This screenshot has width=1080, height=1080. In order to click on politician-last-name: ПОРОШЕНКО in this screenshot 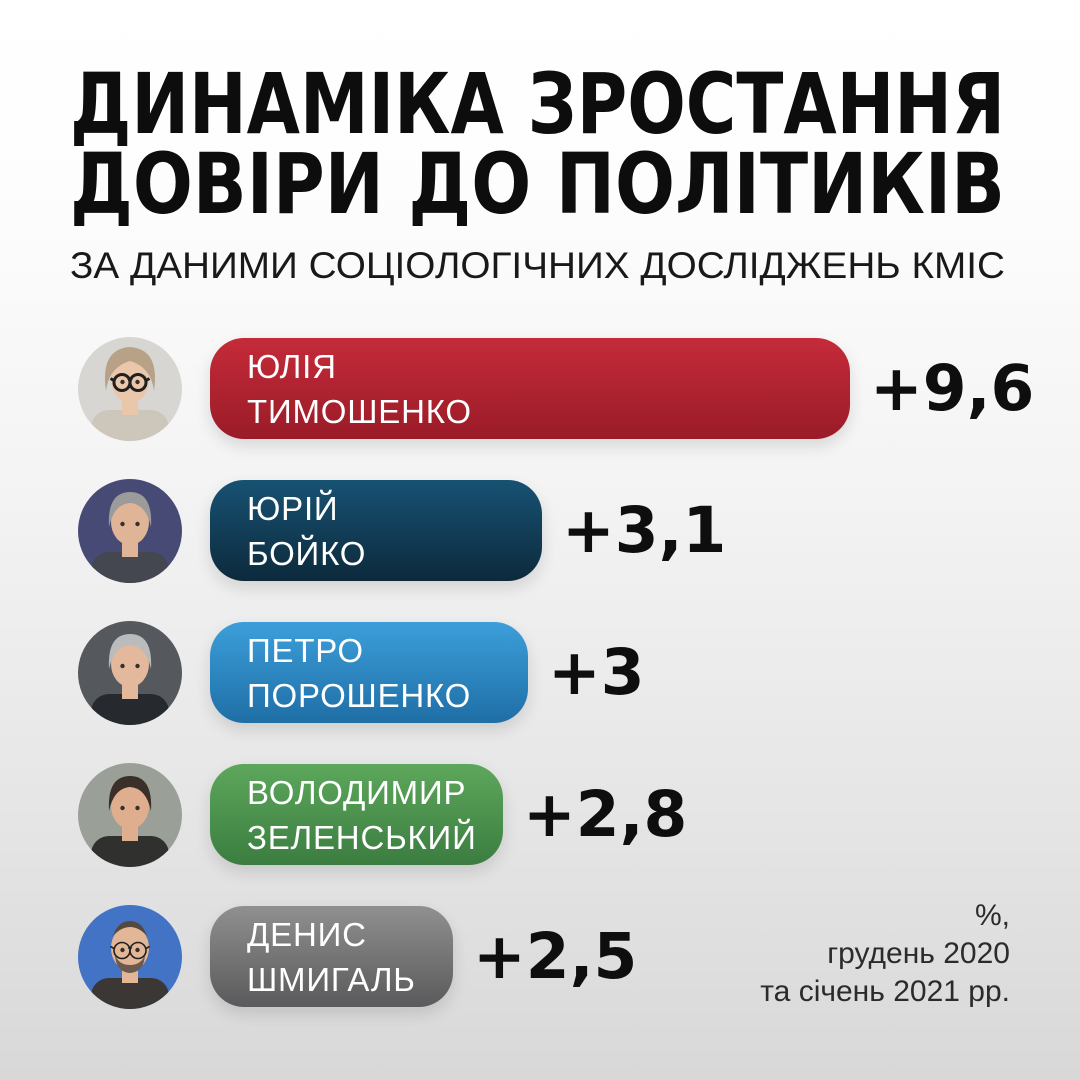, I will do `click(359, 695)`.